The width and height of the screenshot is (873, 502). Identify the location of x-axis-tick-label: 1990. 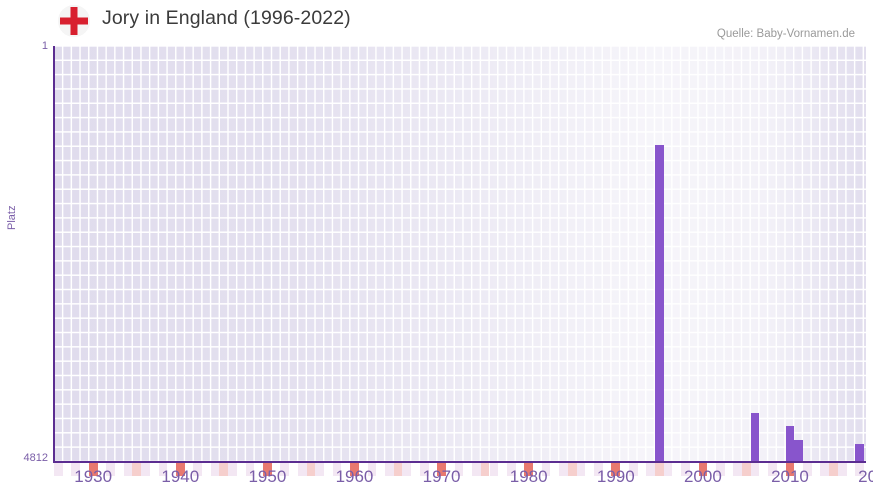
(615, 476).